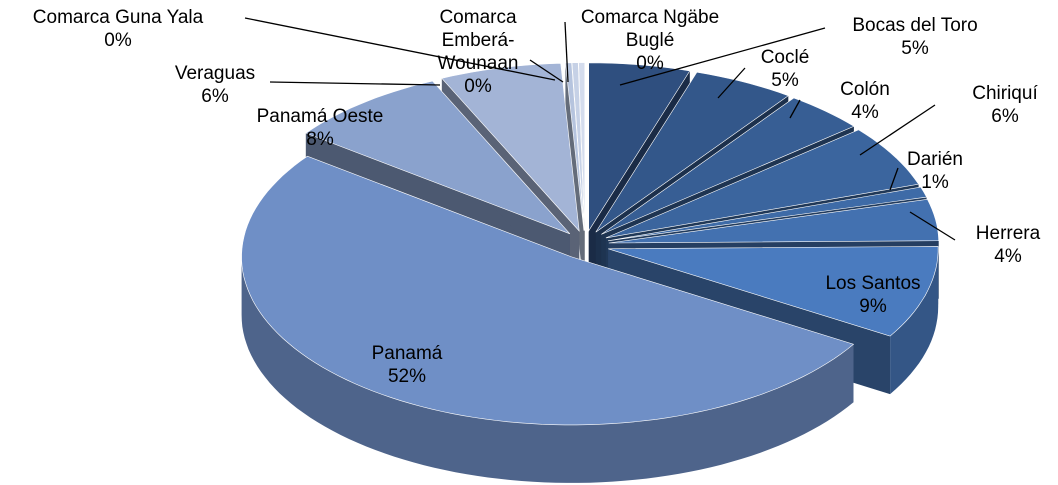 The image size is (1058, 485). What do you see at coordinates (865, 101) in the screenshot?
I see `slice-label: Colón 4%` at bounding box center [865, 101].